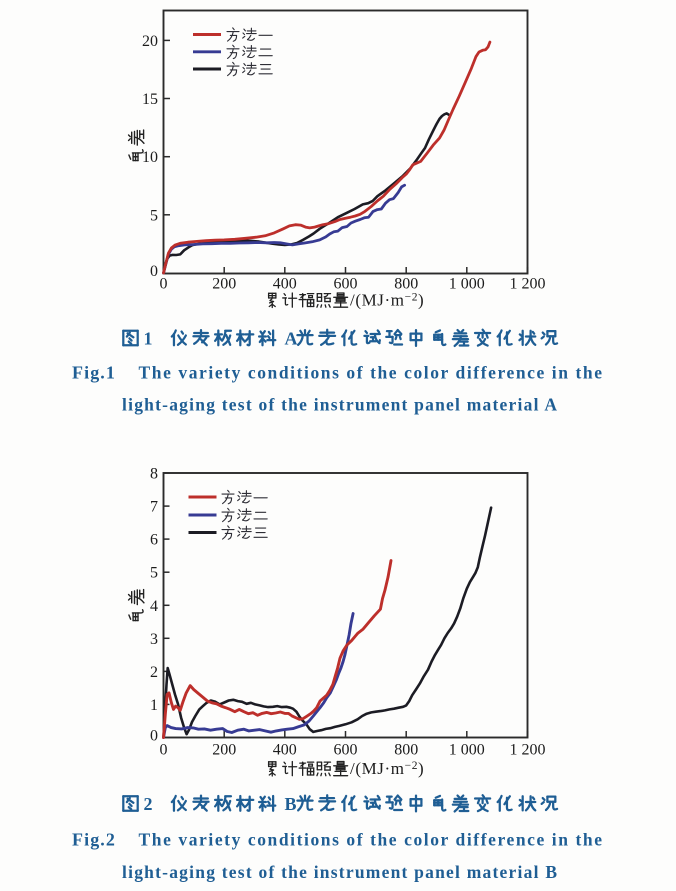 The image size is (676, 891). I want to click on svg-text: 8, so click(154, 474).